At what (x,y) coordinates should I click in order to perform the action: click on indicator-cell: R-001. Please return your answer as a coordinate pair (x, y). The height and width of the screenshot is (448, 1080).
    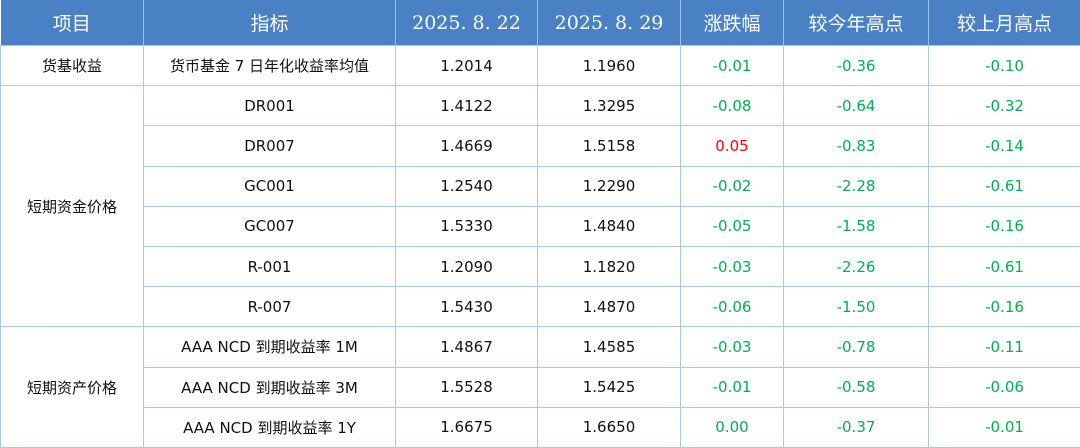
    Looking at the image, I should click on (270, 266).